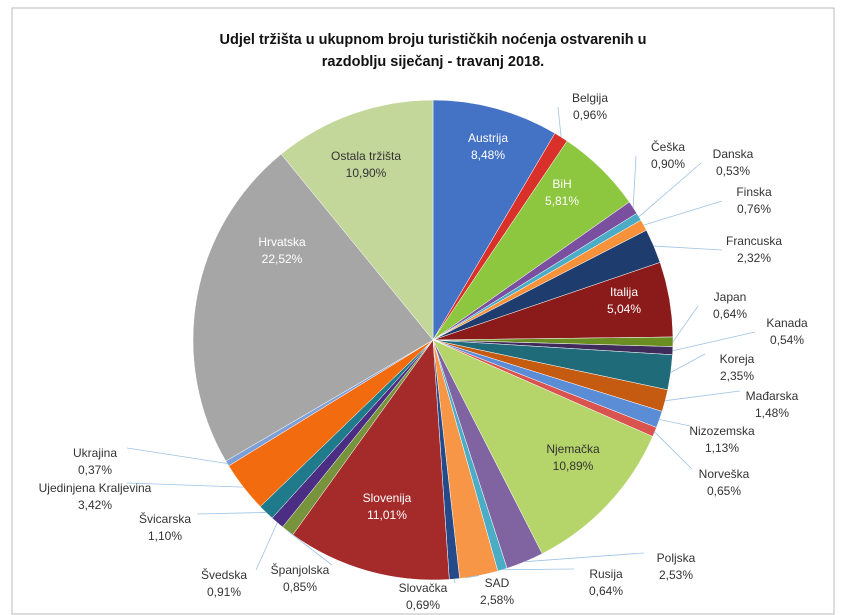 Image resolution: width=848 pixels, height=615 pixels. What do you see at coordinates (561, 184) in the screenshot?
I see `slice-label: BiH` at bounding box center [561, 184].